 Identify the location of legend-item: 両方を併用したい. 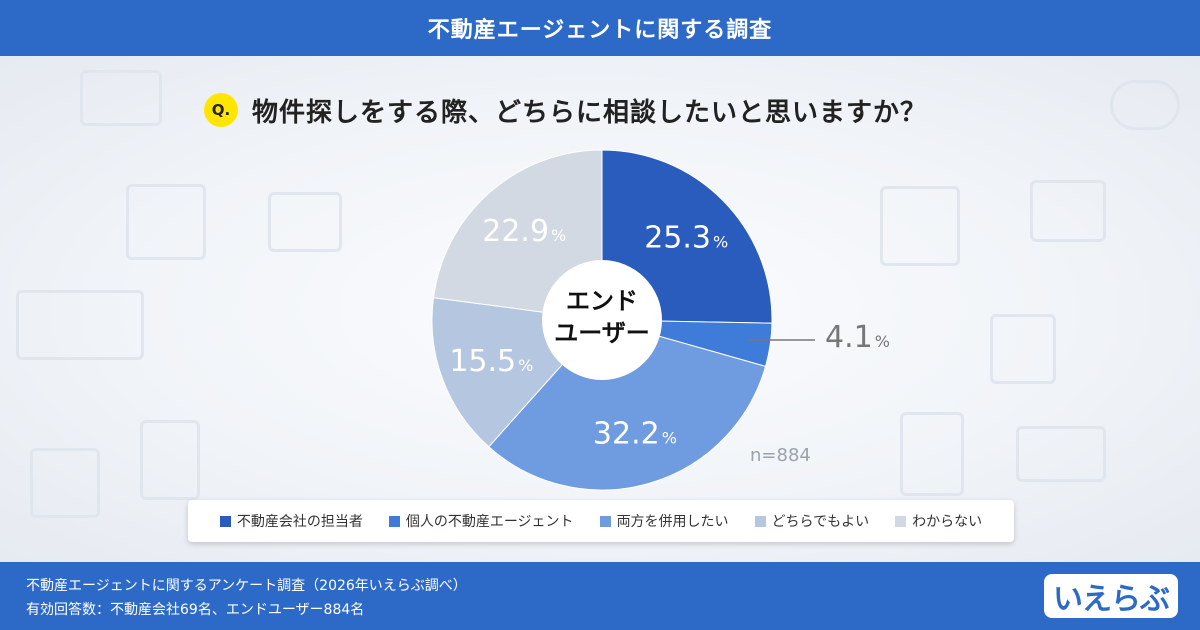
(664, 521).